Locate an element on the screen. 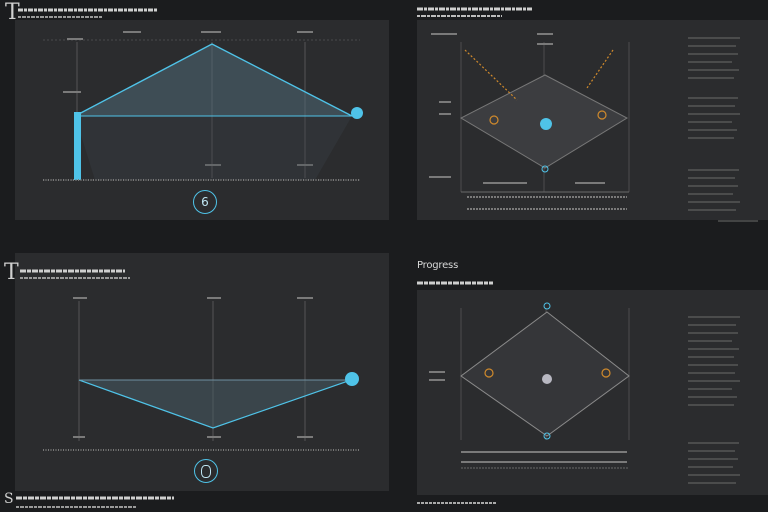 Image resolution: width=768 pixels, height=512 pixels. panel-top-left-header-scribble is located at coordinates (88, 13).